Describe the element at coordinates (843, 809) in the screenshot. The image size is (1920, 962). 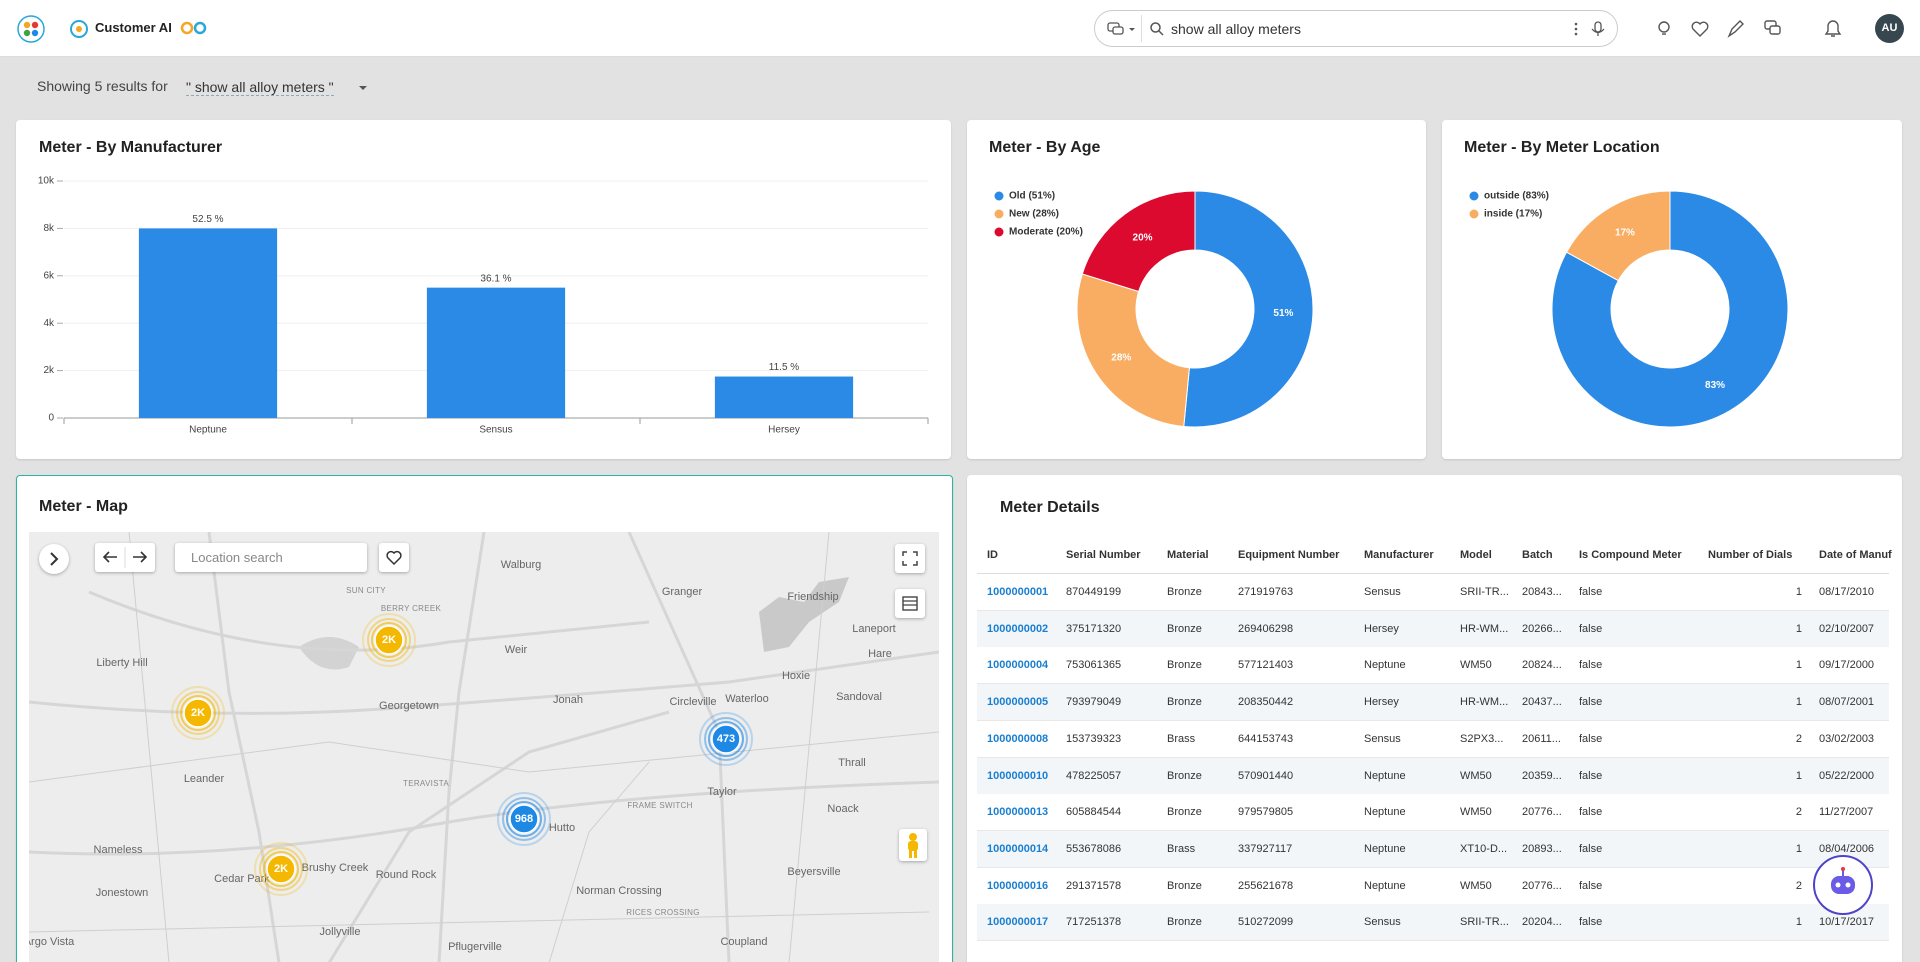
I see `map-place-label: Noack` at that location.